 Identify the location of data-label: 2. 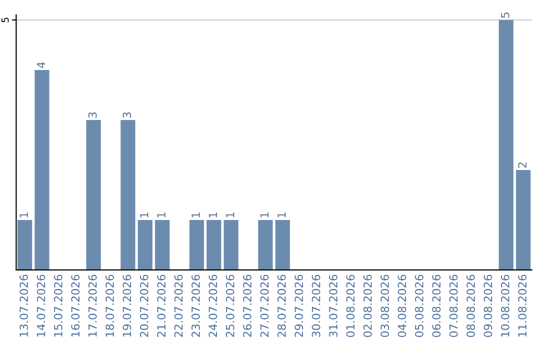
(522, 165).